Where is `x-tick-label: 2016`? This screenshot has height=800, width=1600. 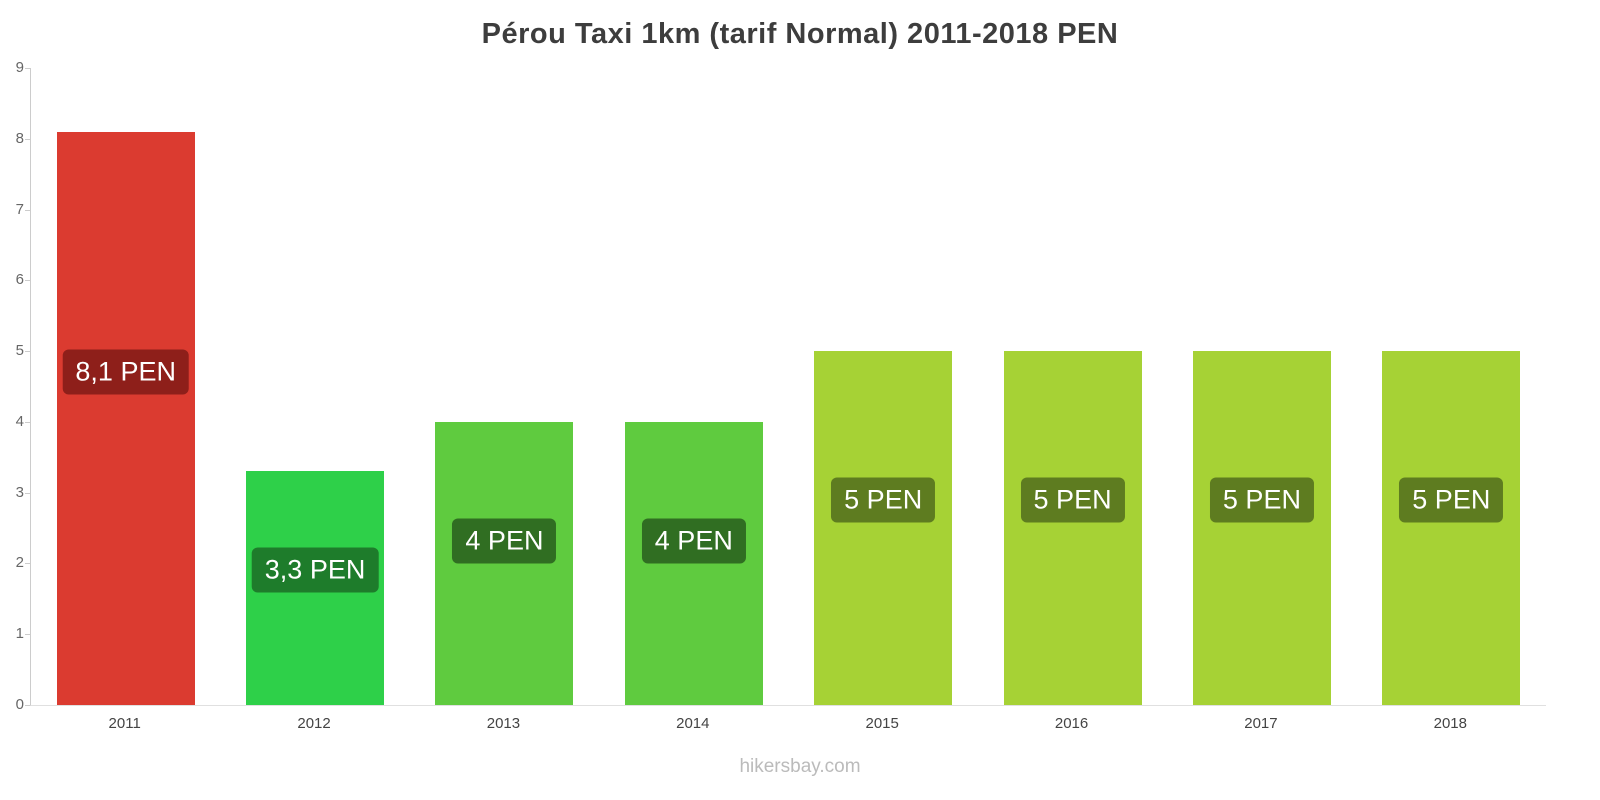 x-tick-label: 2016 is located at coordinates (1071, 723).